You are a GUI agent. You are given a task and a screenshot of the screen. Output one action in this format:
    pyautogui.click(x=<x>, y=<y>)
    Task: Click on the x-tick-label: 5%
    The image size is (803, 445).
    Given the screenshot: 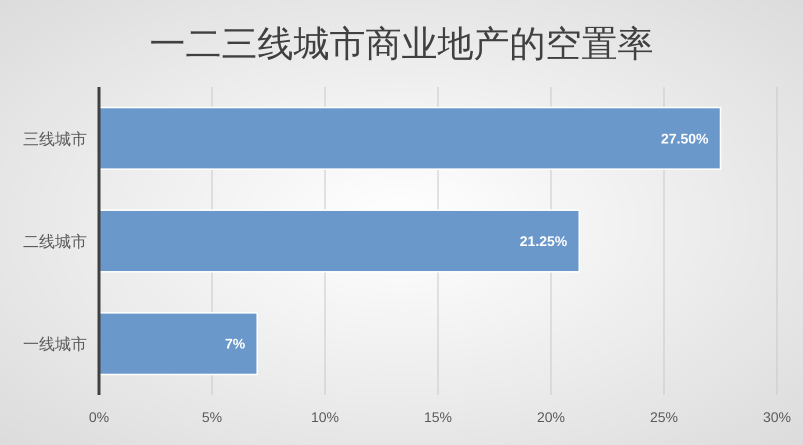 What is the action you would take?
    pyautogui.click(x=212, y=417)
    